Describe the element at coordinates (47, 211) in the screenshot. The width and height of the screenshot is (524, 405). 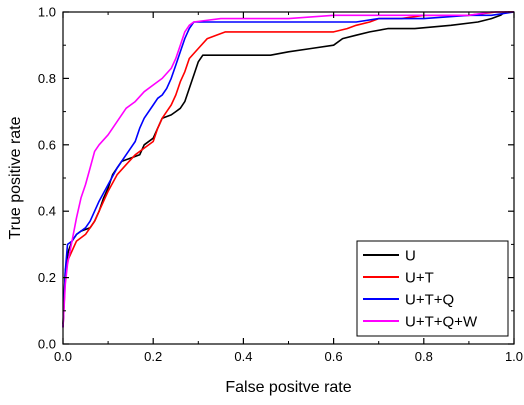
I see `y-tick-label: 0.4` at that location.